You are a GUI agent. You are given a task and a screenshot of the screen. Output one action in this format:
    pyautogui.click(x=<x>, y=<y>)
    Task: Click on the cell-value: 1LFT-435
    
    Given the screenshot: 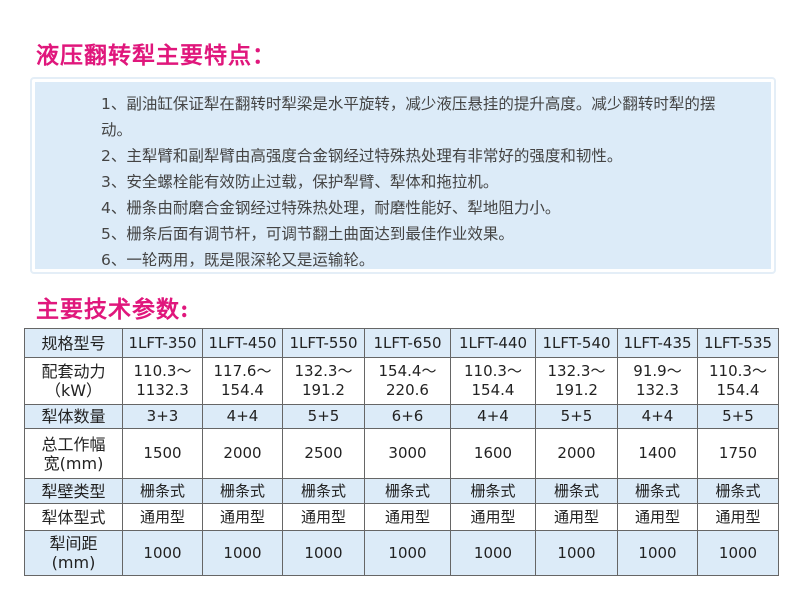 What is the action you would take?
    pyautogui.click(x=657, y=342)
    